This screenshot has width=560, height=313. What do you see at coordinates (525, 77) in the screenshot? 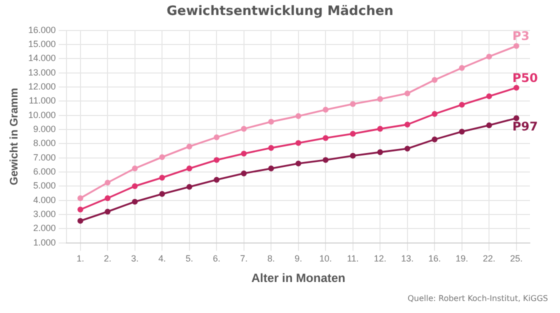
I see `series-label: P50` at bounding box center [525, 77].